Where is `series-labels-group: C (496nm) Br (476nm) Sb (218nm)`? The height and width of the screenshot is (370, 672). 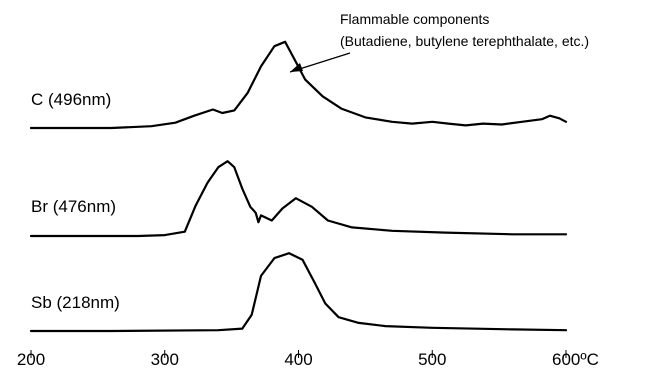
series-labels-group: C (496nm) Br (476nm) Sb (218nm) is located at coordinates (75, 201).